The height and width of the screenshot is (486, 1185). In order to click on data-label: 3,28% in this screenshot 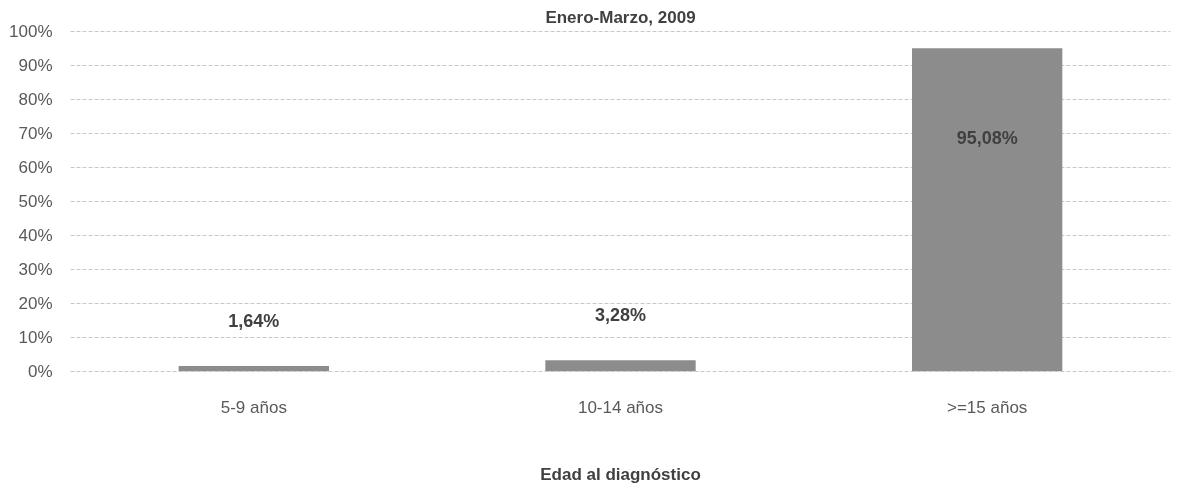, I will do `click(620, 315)`.